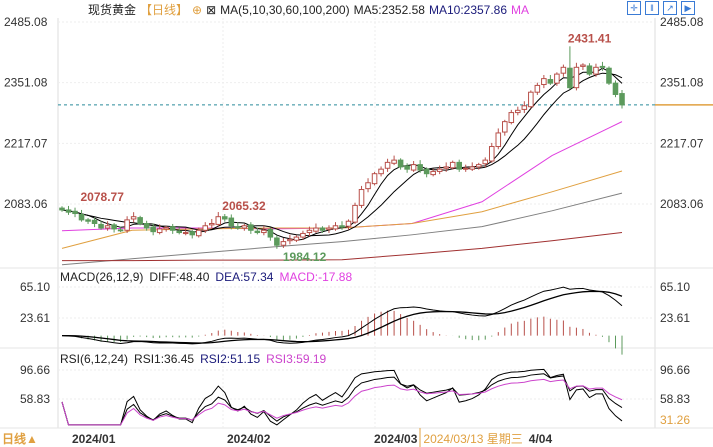 Image resolution: width=713 pixels, height=447 pixels. What do you see at coordinates (473, 439) in the screenshot?
I see `cursor-date: 2024/03/13 星期三` at bounding box center [473, 439].